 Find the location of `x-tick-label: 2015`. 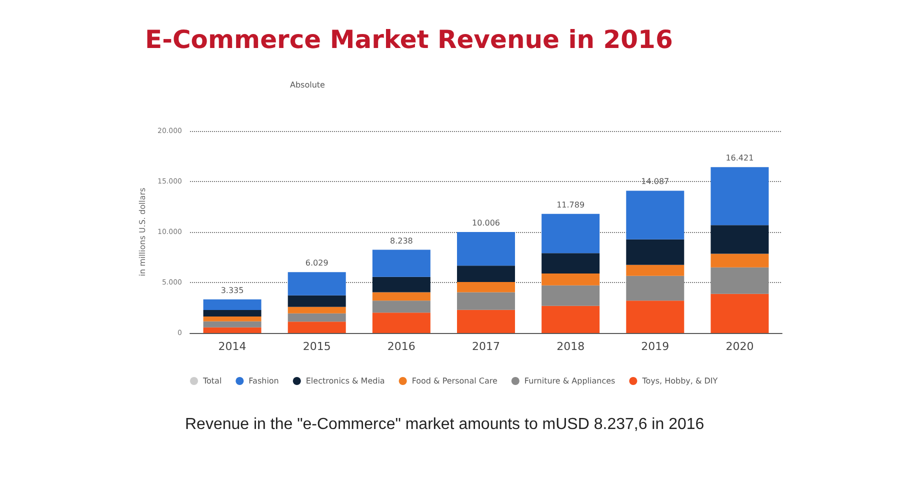

x-tick-label: 2015 is located at coordinates (316, 346).